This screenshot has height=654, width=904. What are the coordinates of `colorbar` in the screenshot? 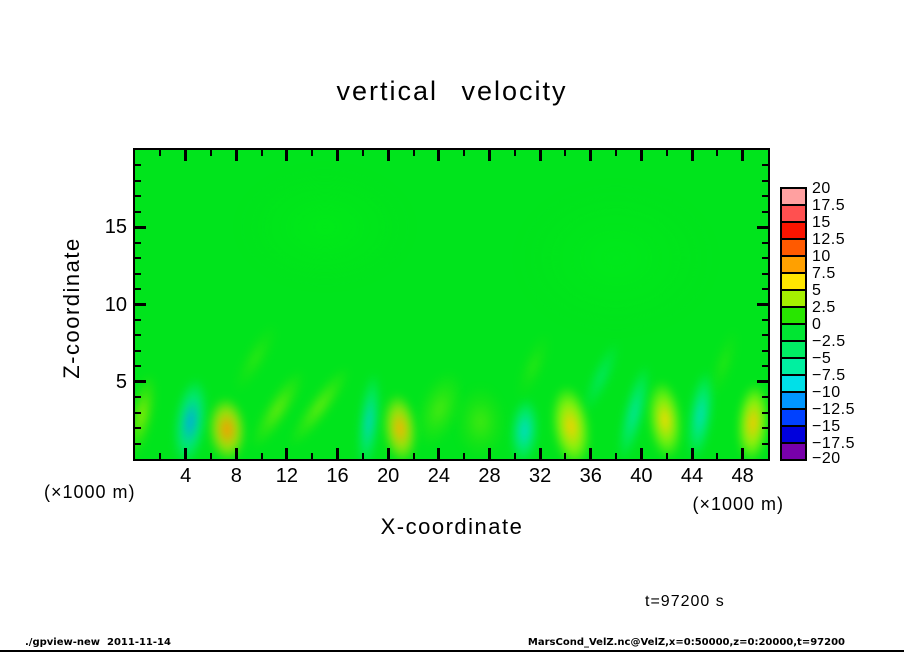 It's located at (793, 324).